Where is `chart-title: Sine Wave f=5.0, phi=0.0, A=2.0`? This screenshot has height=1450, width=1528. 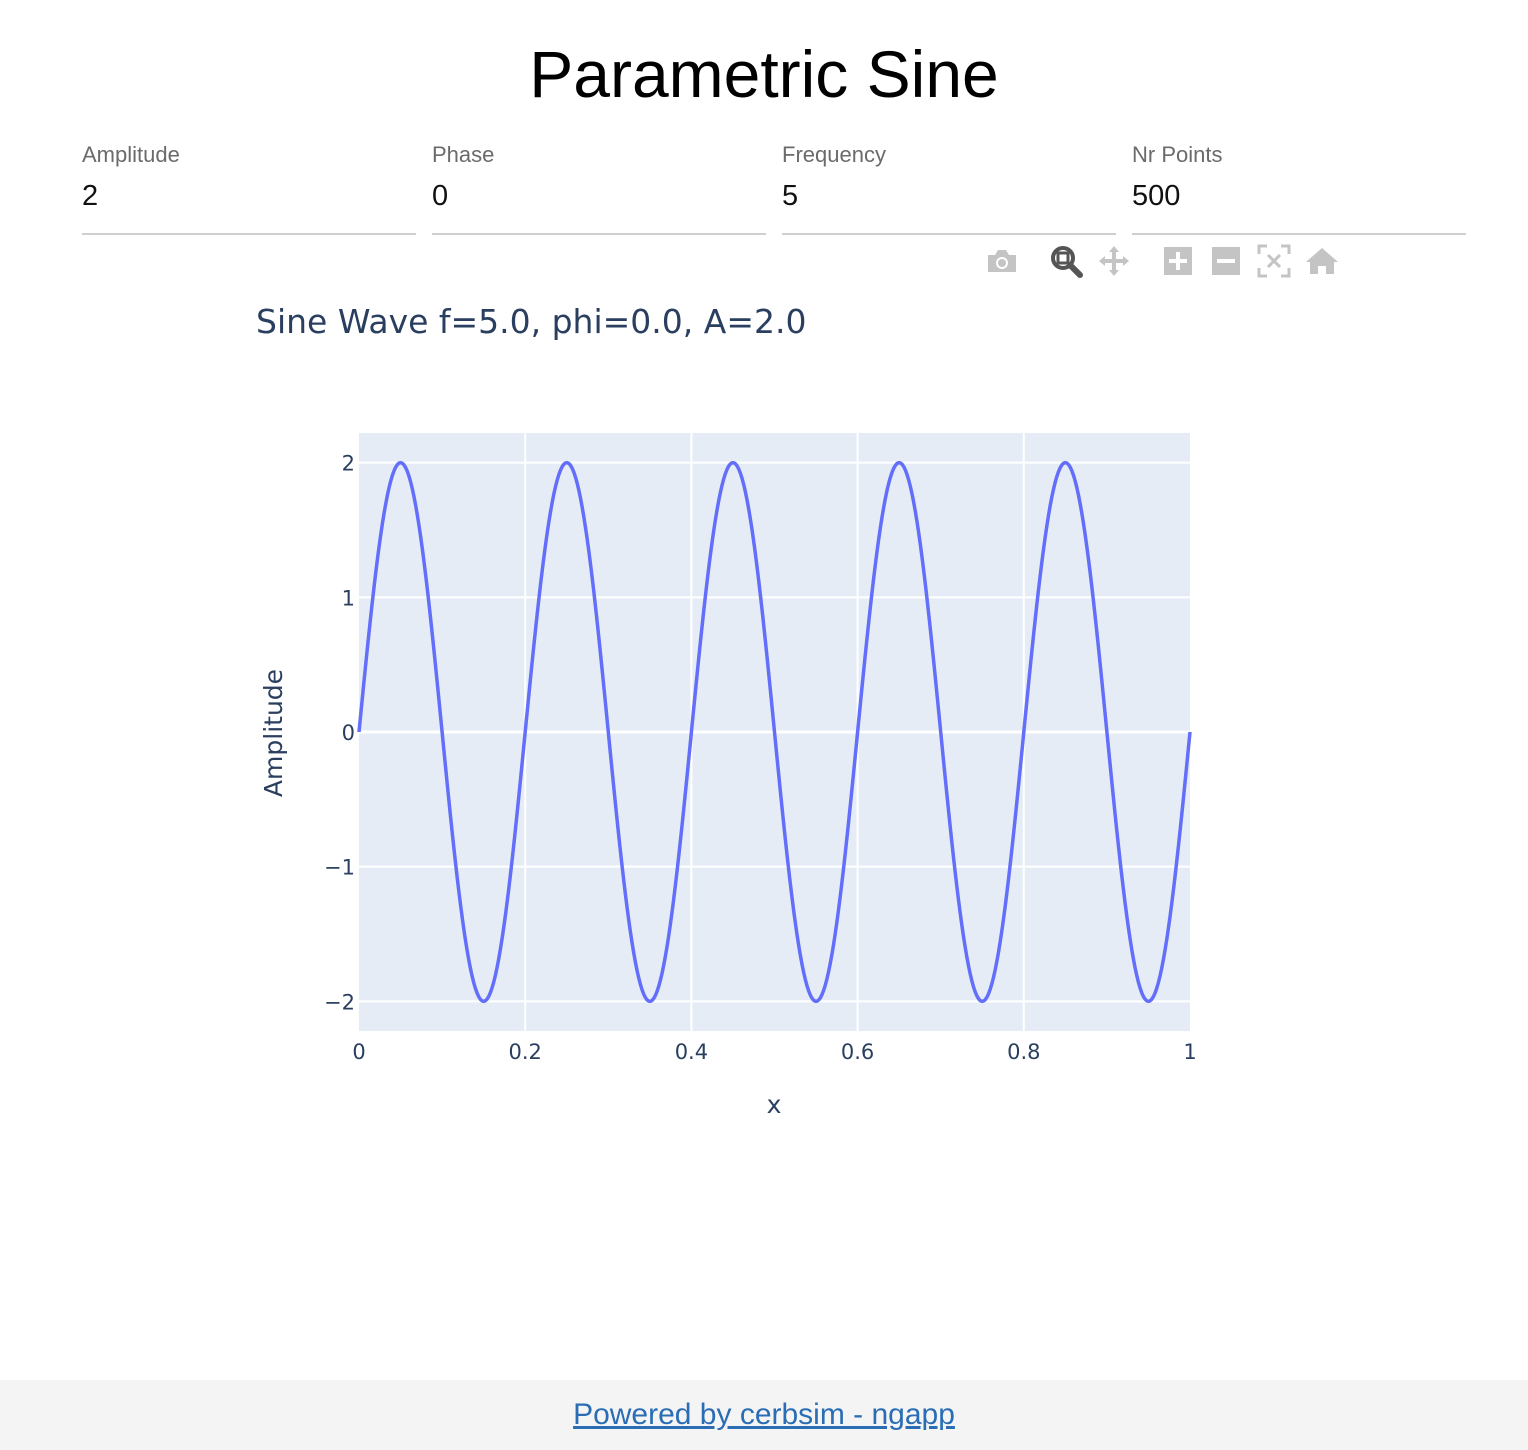 chart-title: Sine Wave f=5.0, phi=0.0, A=2.0 is located at coordinates (531, 321).